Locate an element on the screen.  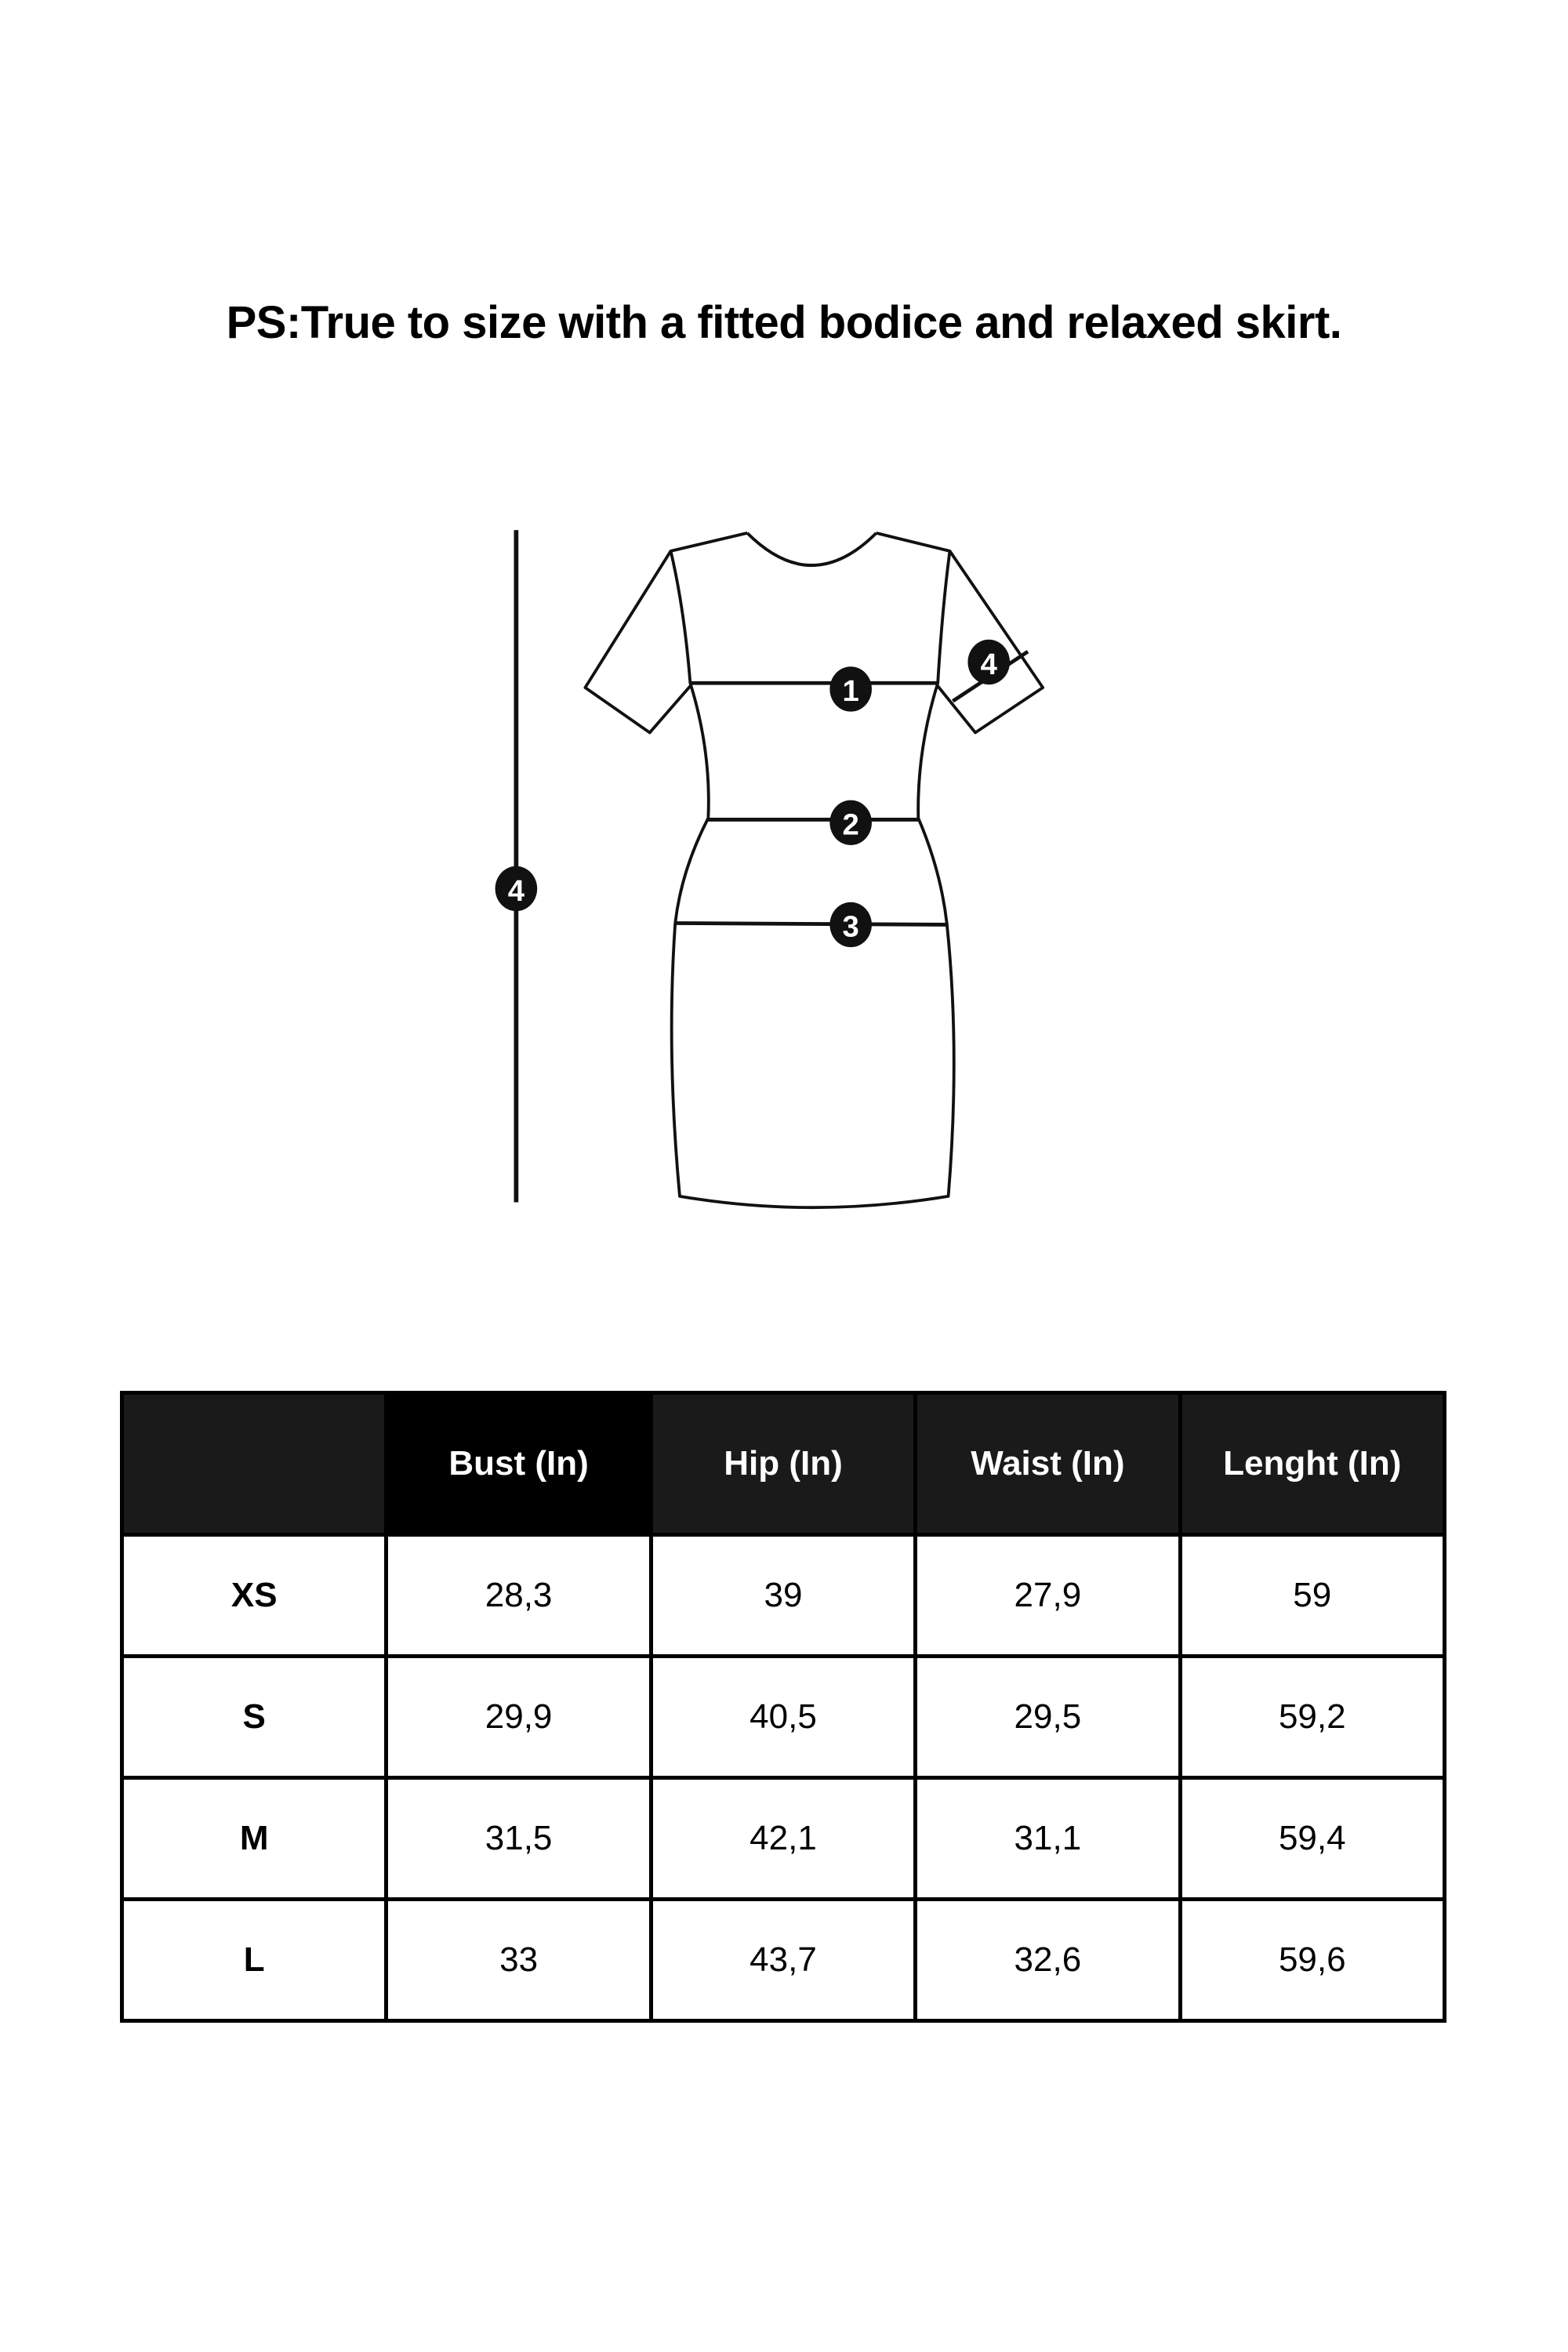
waist-cell: 29,5 is located at coordinates (1047, 1717).